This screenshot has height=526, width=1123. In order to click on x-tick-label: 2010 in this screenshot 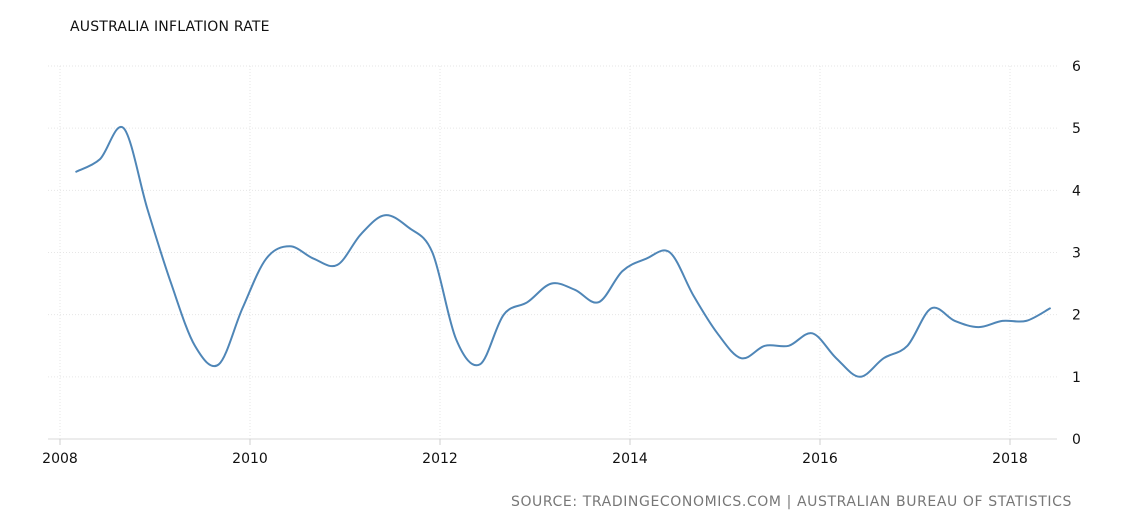, I will do `click(250, 459)`.